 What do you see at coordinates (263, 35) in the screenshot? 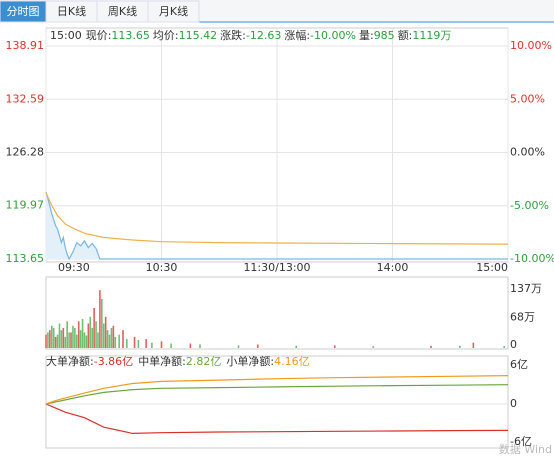
I see `info-value: -12.63` at bounding box center [263, 35].